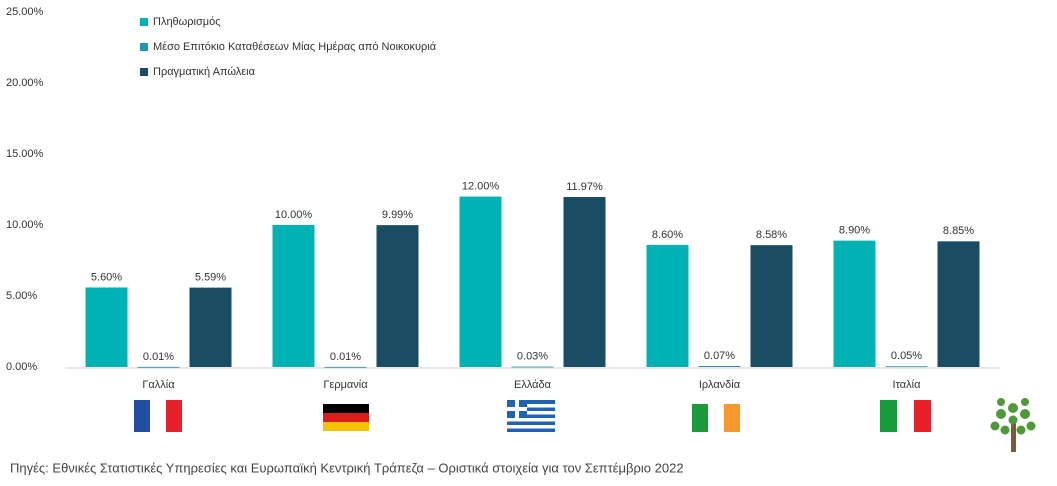 This screenshot has height=486, width=1057. Describe the element at coordinates (210, 278) in the screenshot. I see `value-label: 5.59%` at that location.